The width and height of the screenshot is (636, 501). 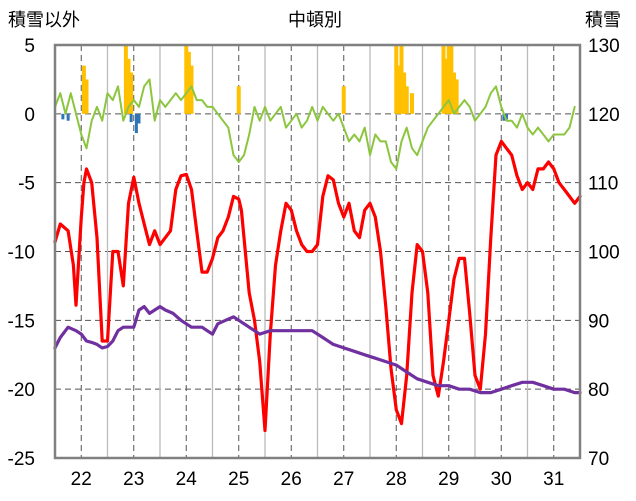 I want to click on left-tick-label: -15, so click(x=21, y=321).